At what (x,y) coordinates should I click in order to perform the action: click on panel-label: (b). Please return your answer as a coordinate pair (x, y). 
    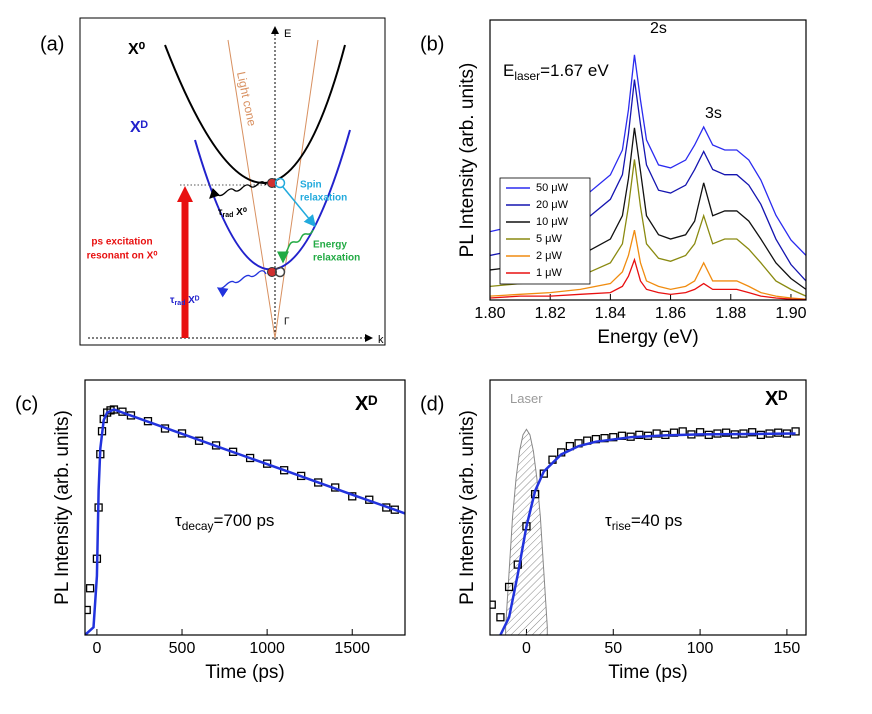
    Looking at the image, I should click on (432, 44).